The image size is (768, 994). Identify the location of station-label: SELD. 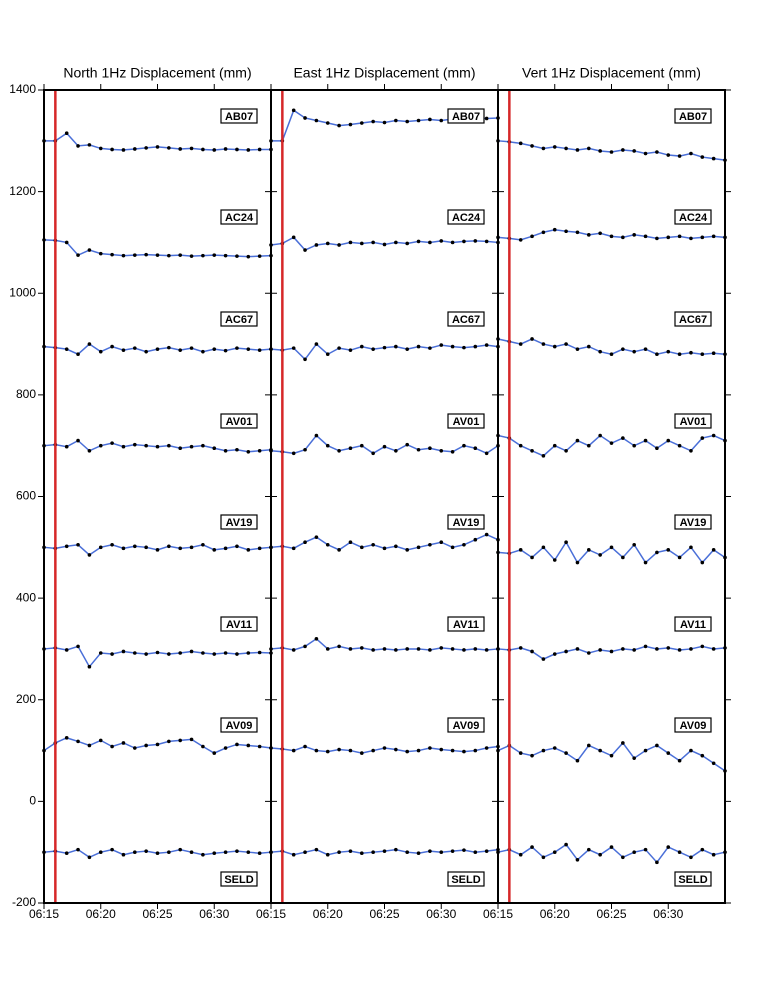
(239, 879).